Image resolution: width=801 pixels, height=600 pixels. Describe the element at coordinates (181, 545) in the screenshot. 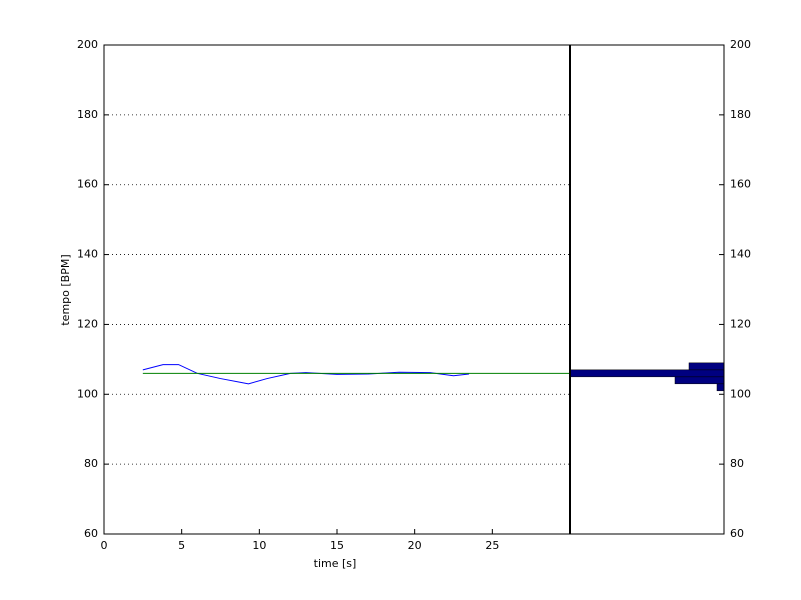

I see `x-tick-label: 5` at that location.